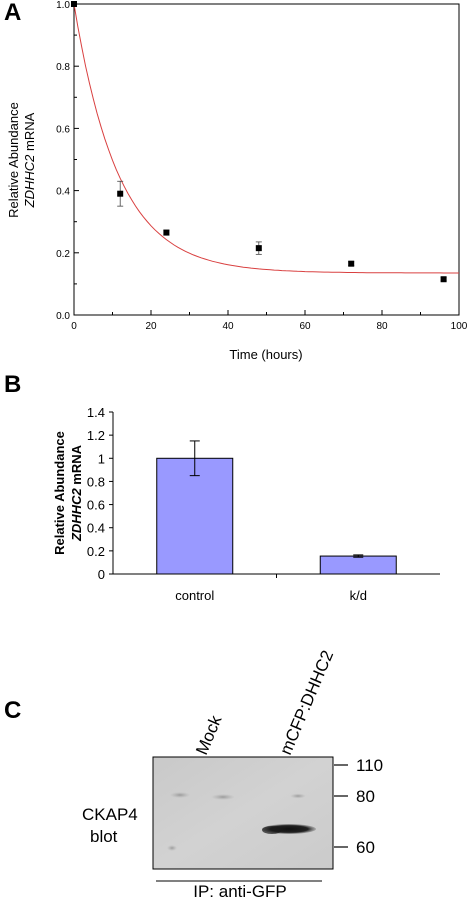 This screenshot has width=472, height=902. I want to click on chart-a-ylabel-line2: ZDHHC2 mRNA, so click(29, 160).